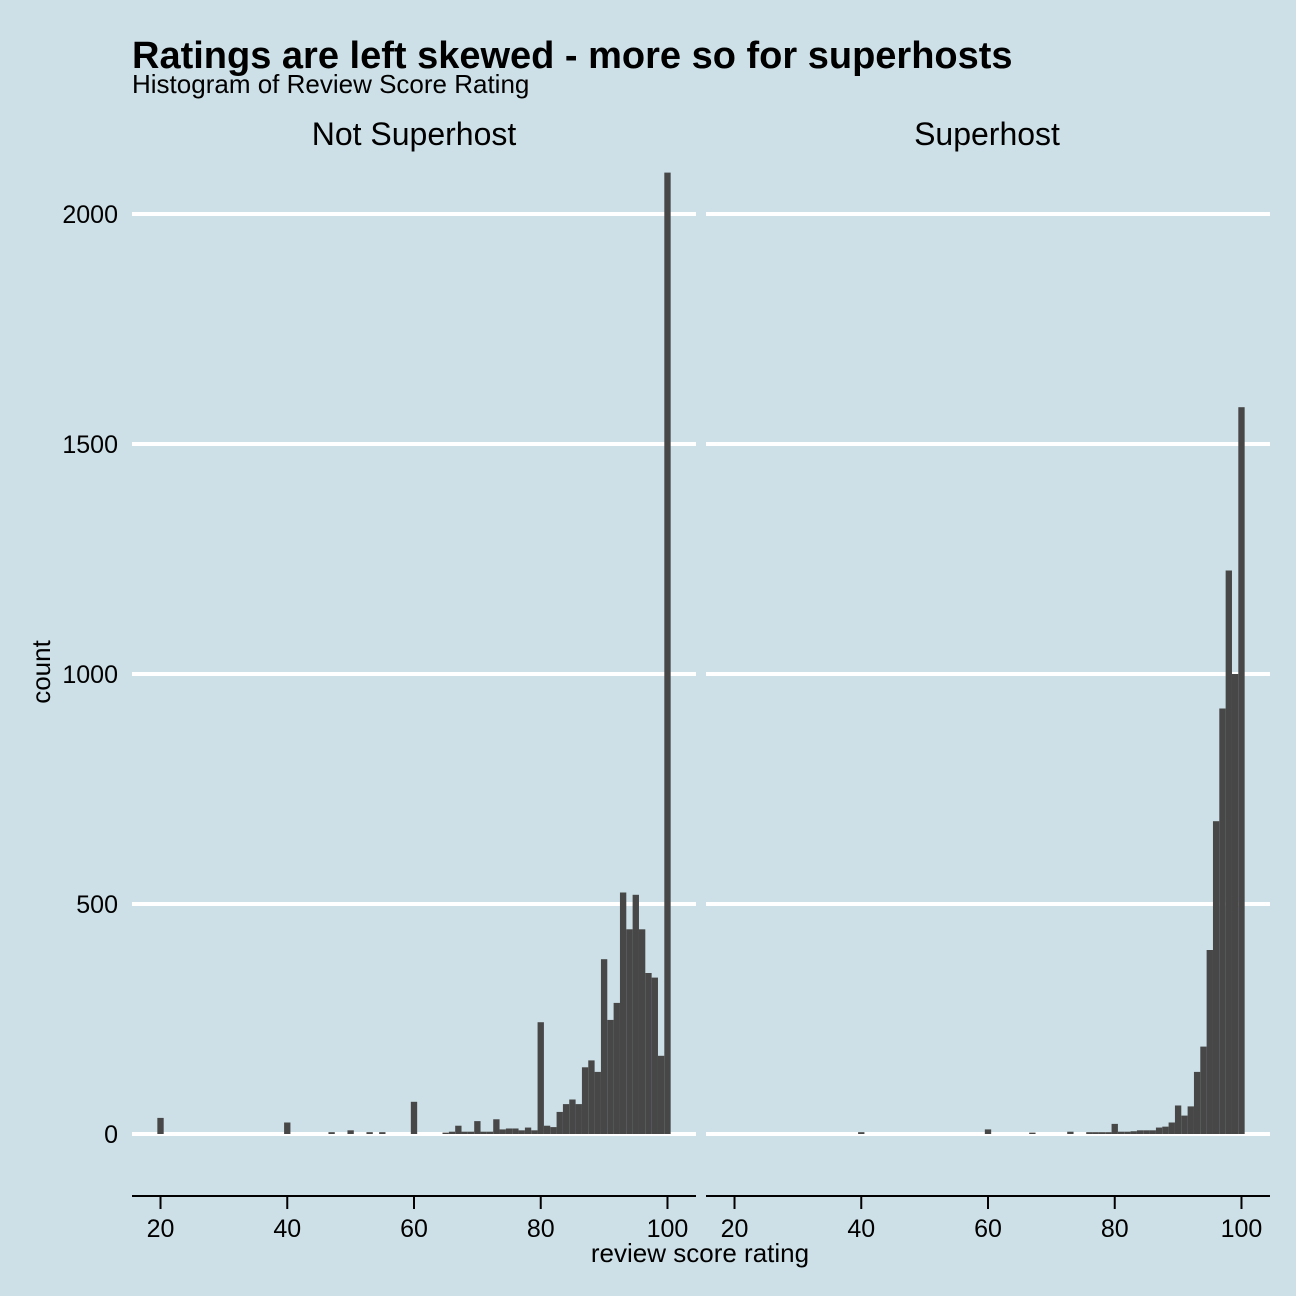  Describe the element at coordinates (90, 675) in the screenshot. I see `y-tick-label-1000: 1000` at that location.